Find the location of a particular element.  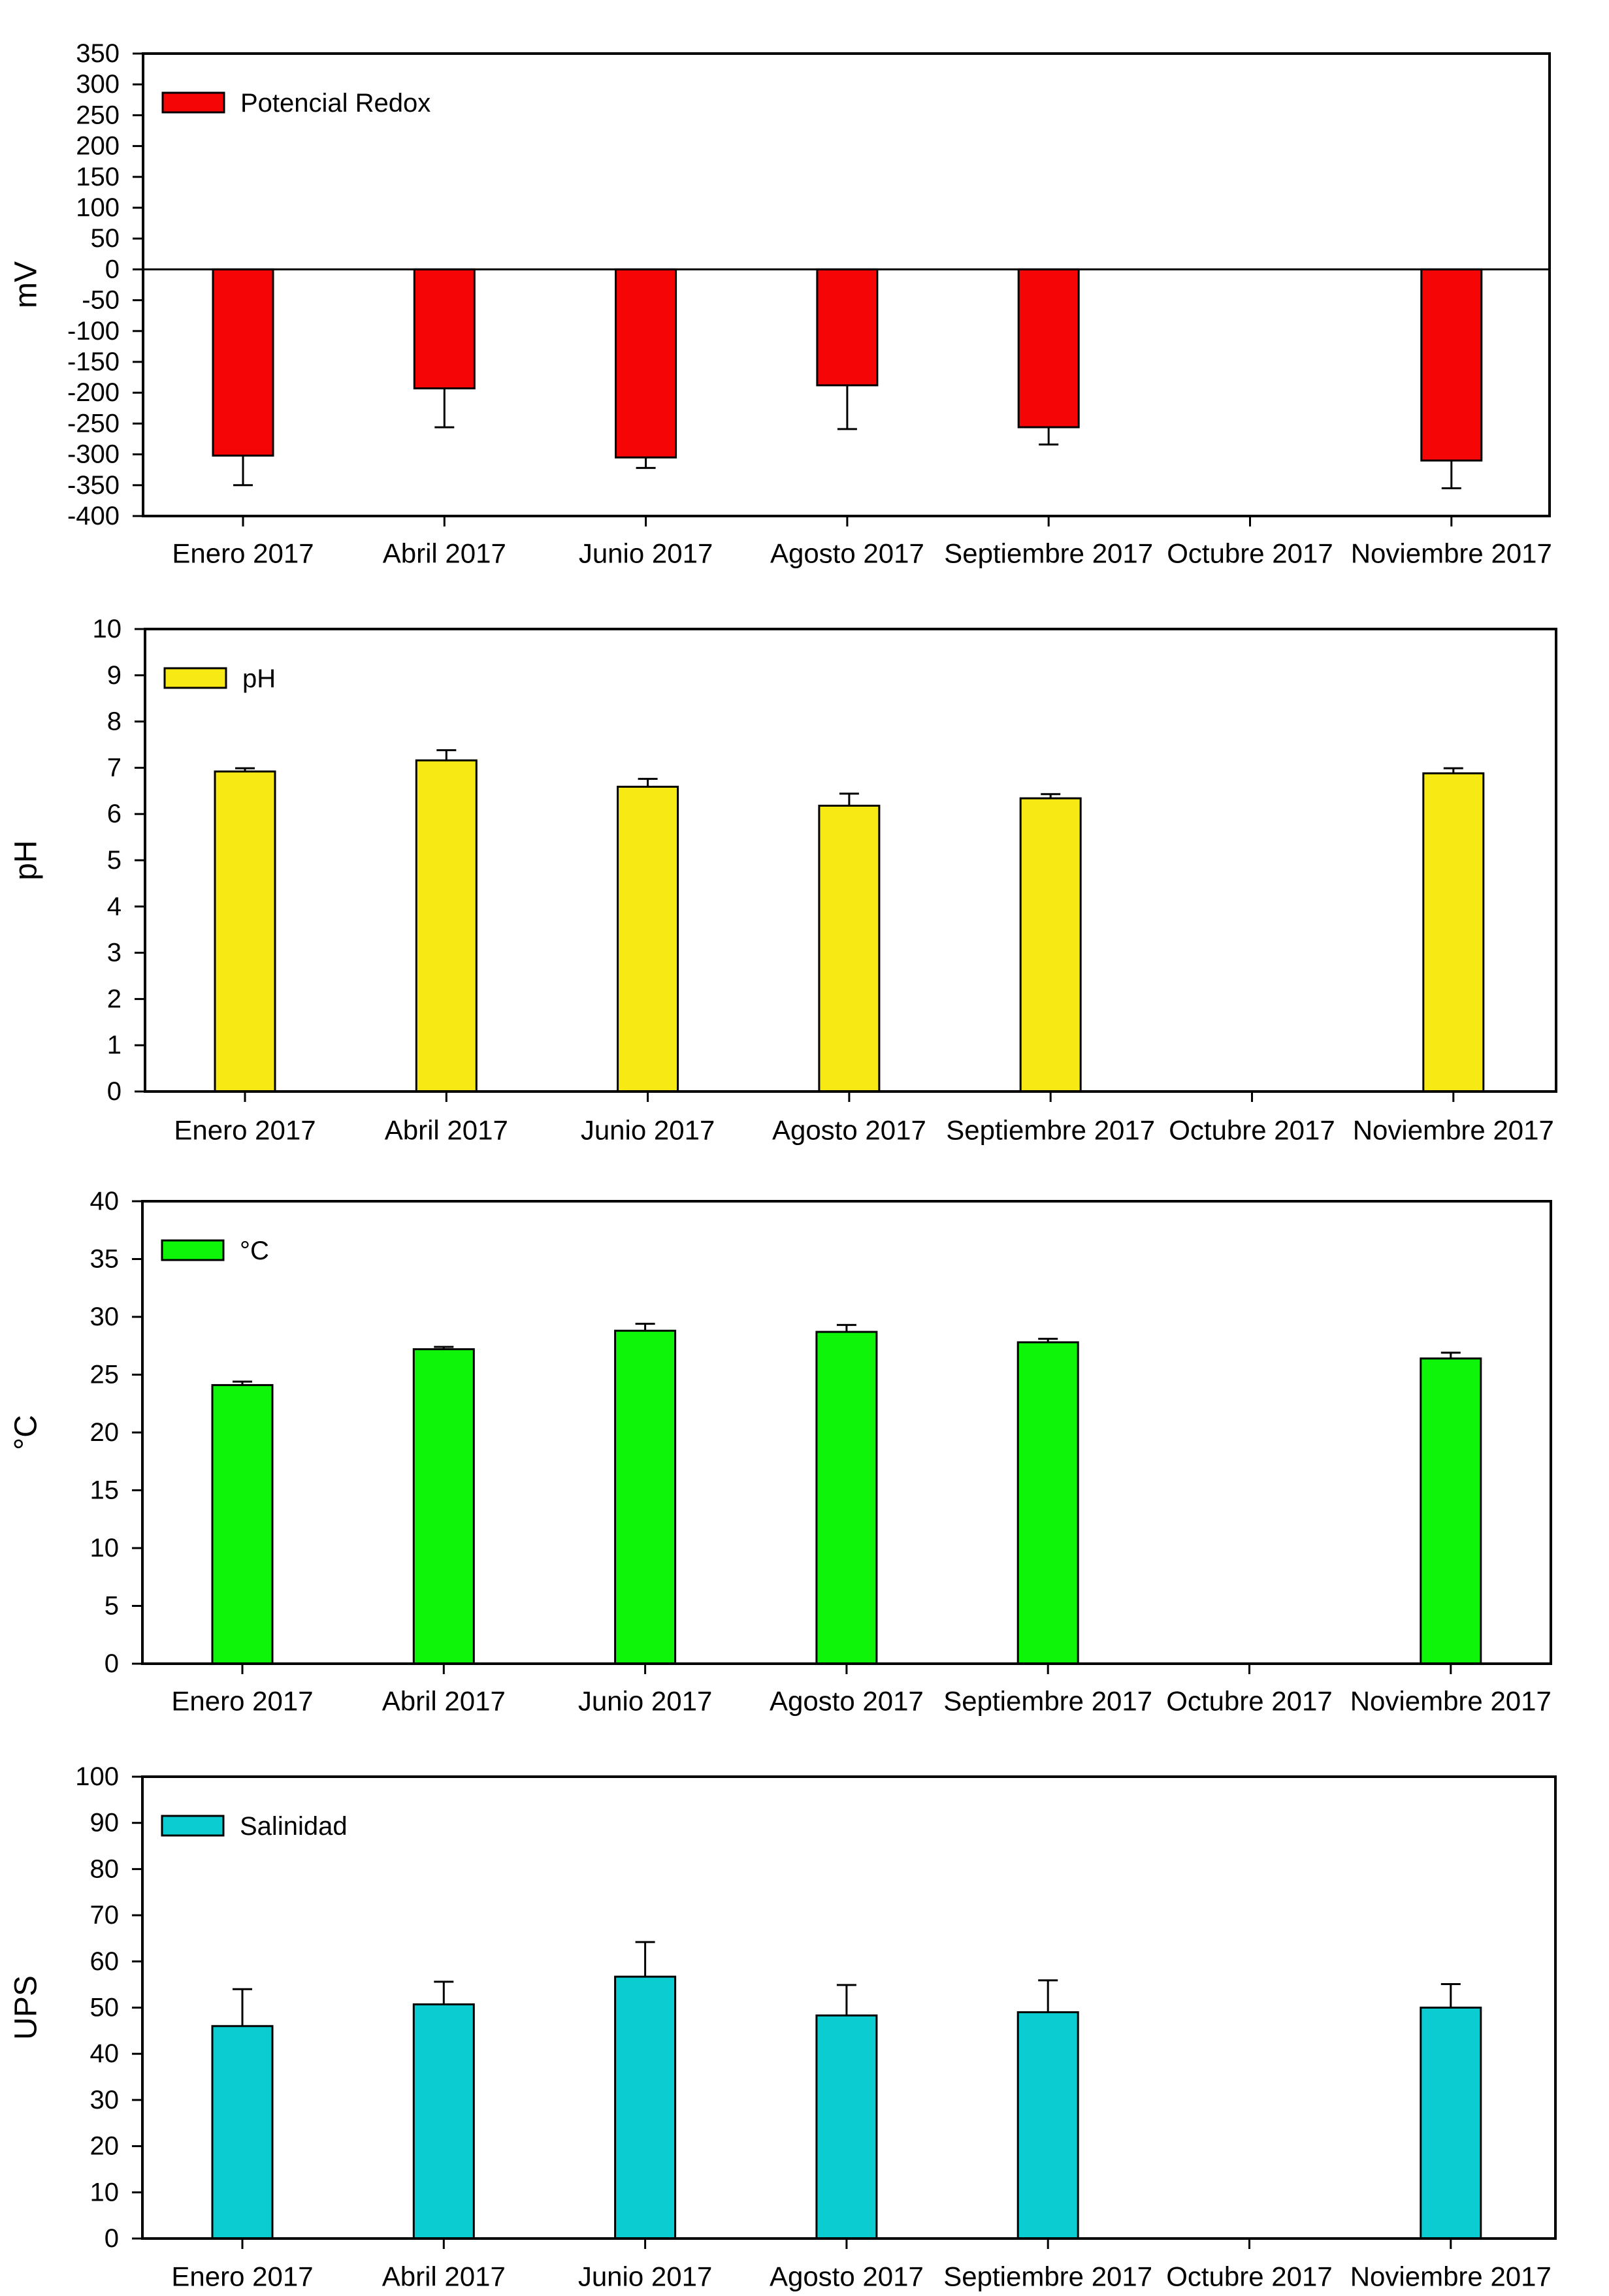

y-axis-title: mV is located at coordinates (26, 284).